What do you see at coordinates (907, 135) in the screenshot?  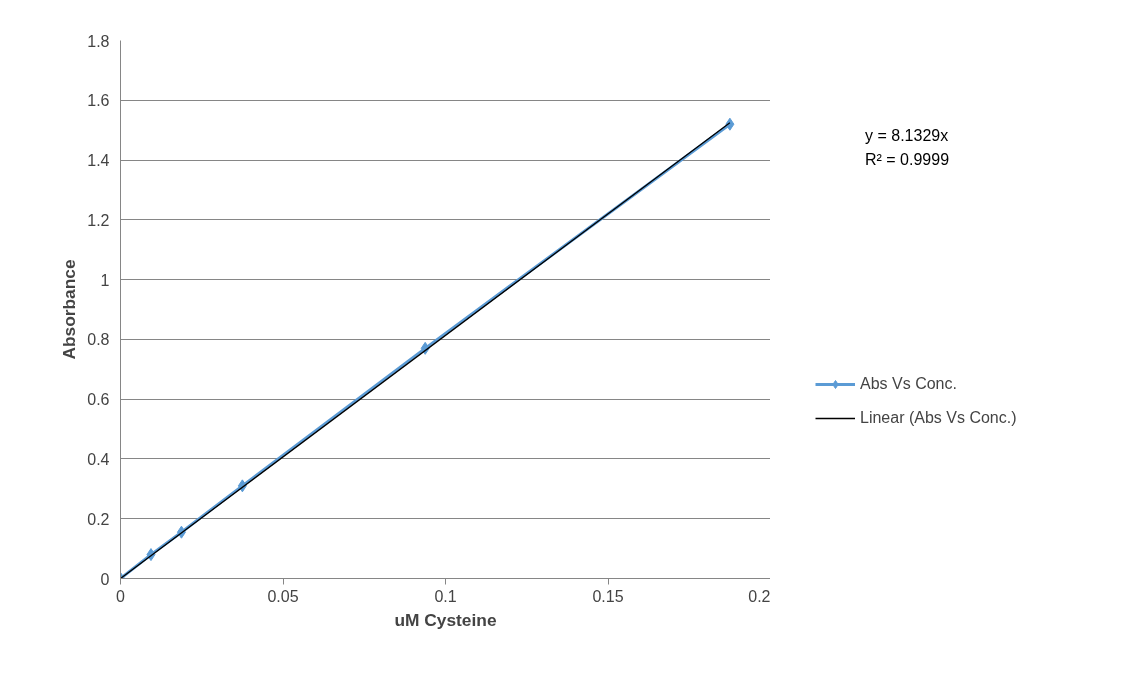 I see `text: y = 8.1329x` at bounding box center [907, 135].